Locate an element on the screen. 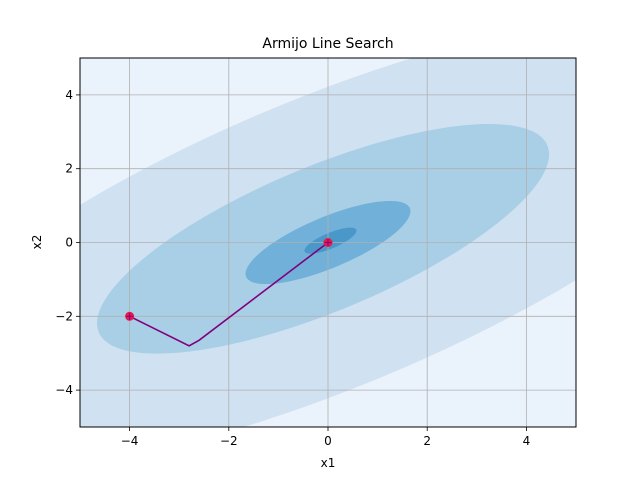 The height and width of the screenshot is (480, 640). x-tick-label: 2 is located at coordinates (427, 441).